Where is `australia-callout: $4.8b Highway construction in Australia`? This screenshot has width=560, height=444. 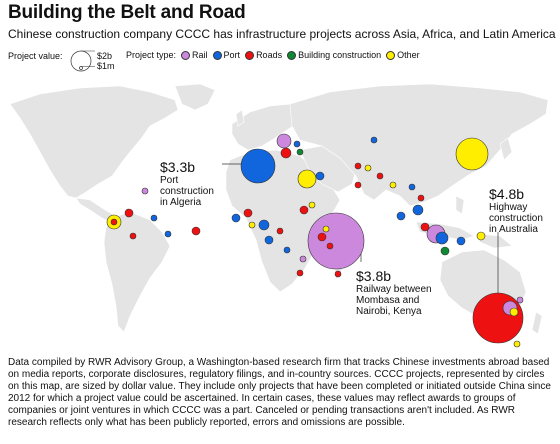
australia-callout: $4.8b Highway construction in Australia is located at coordinates (516, 210).